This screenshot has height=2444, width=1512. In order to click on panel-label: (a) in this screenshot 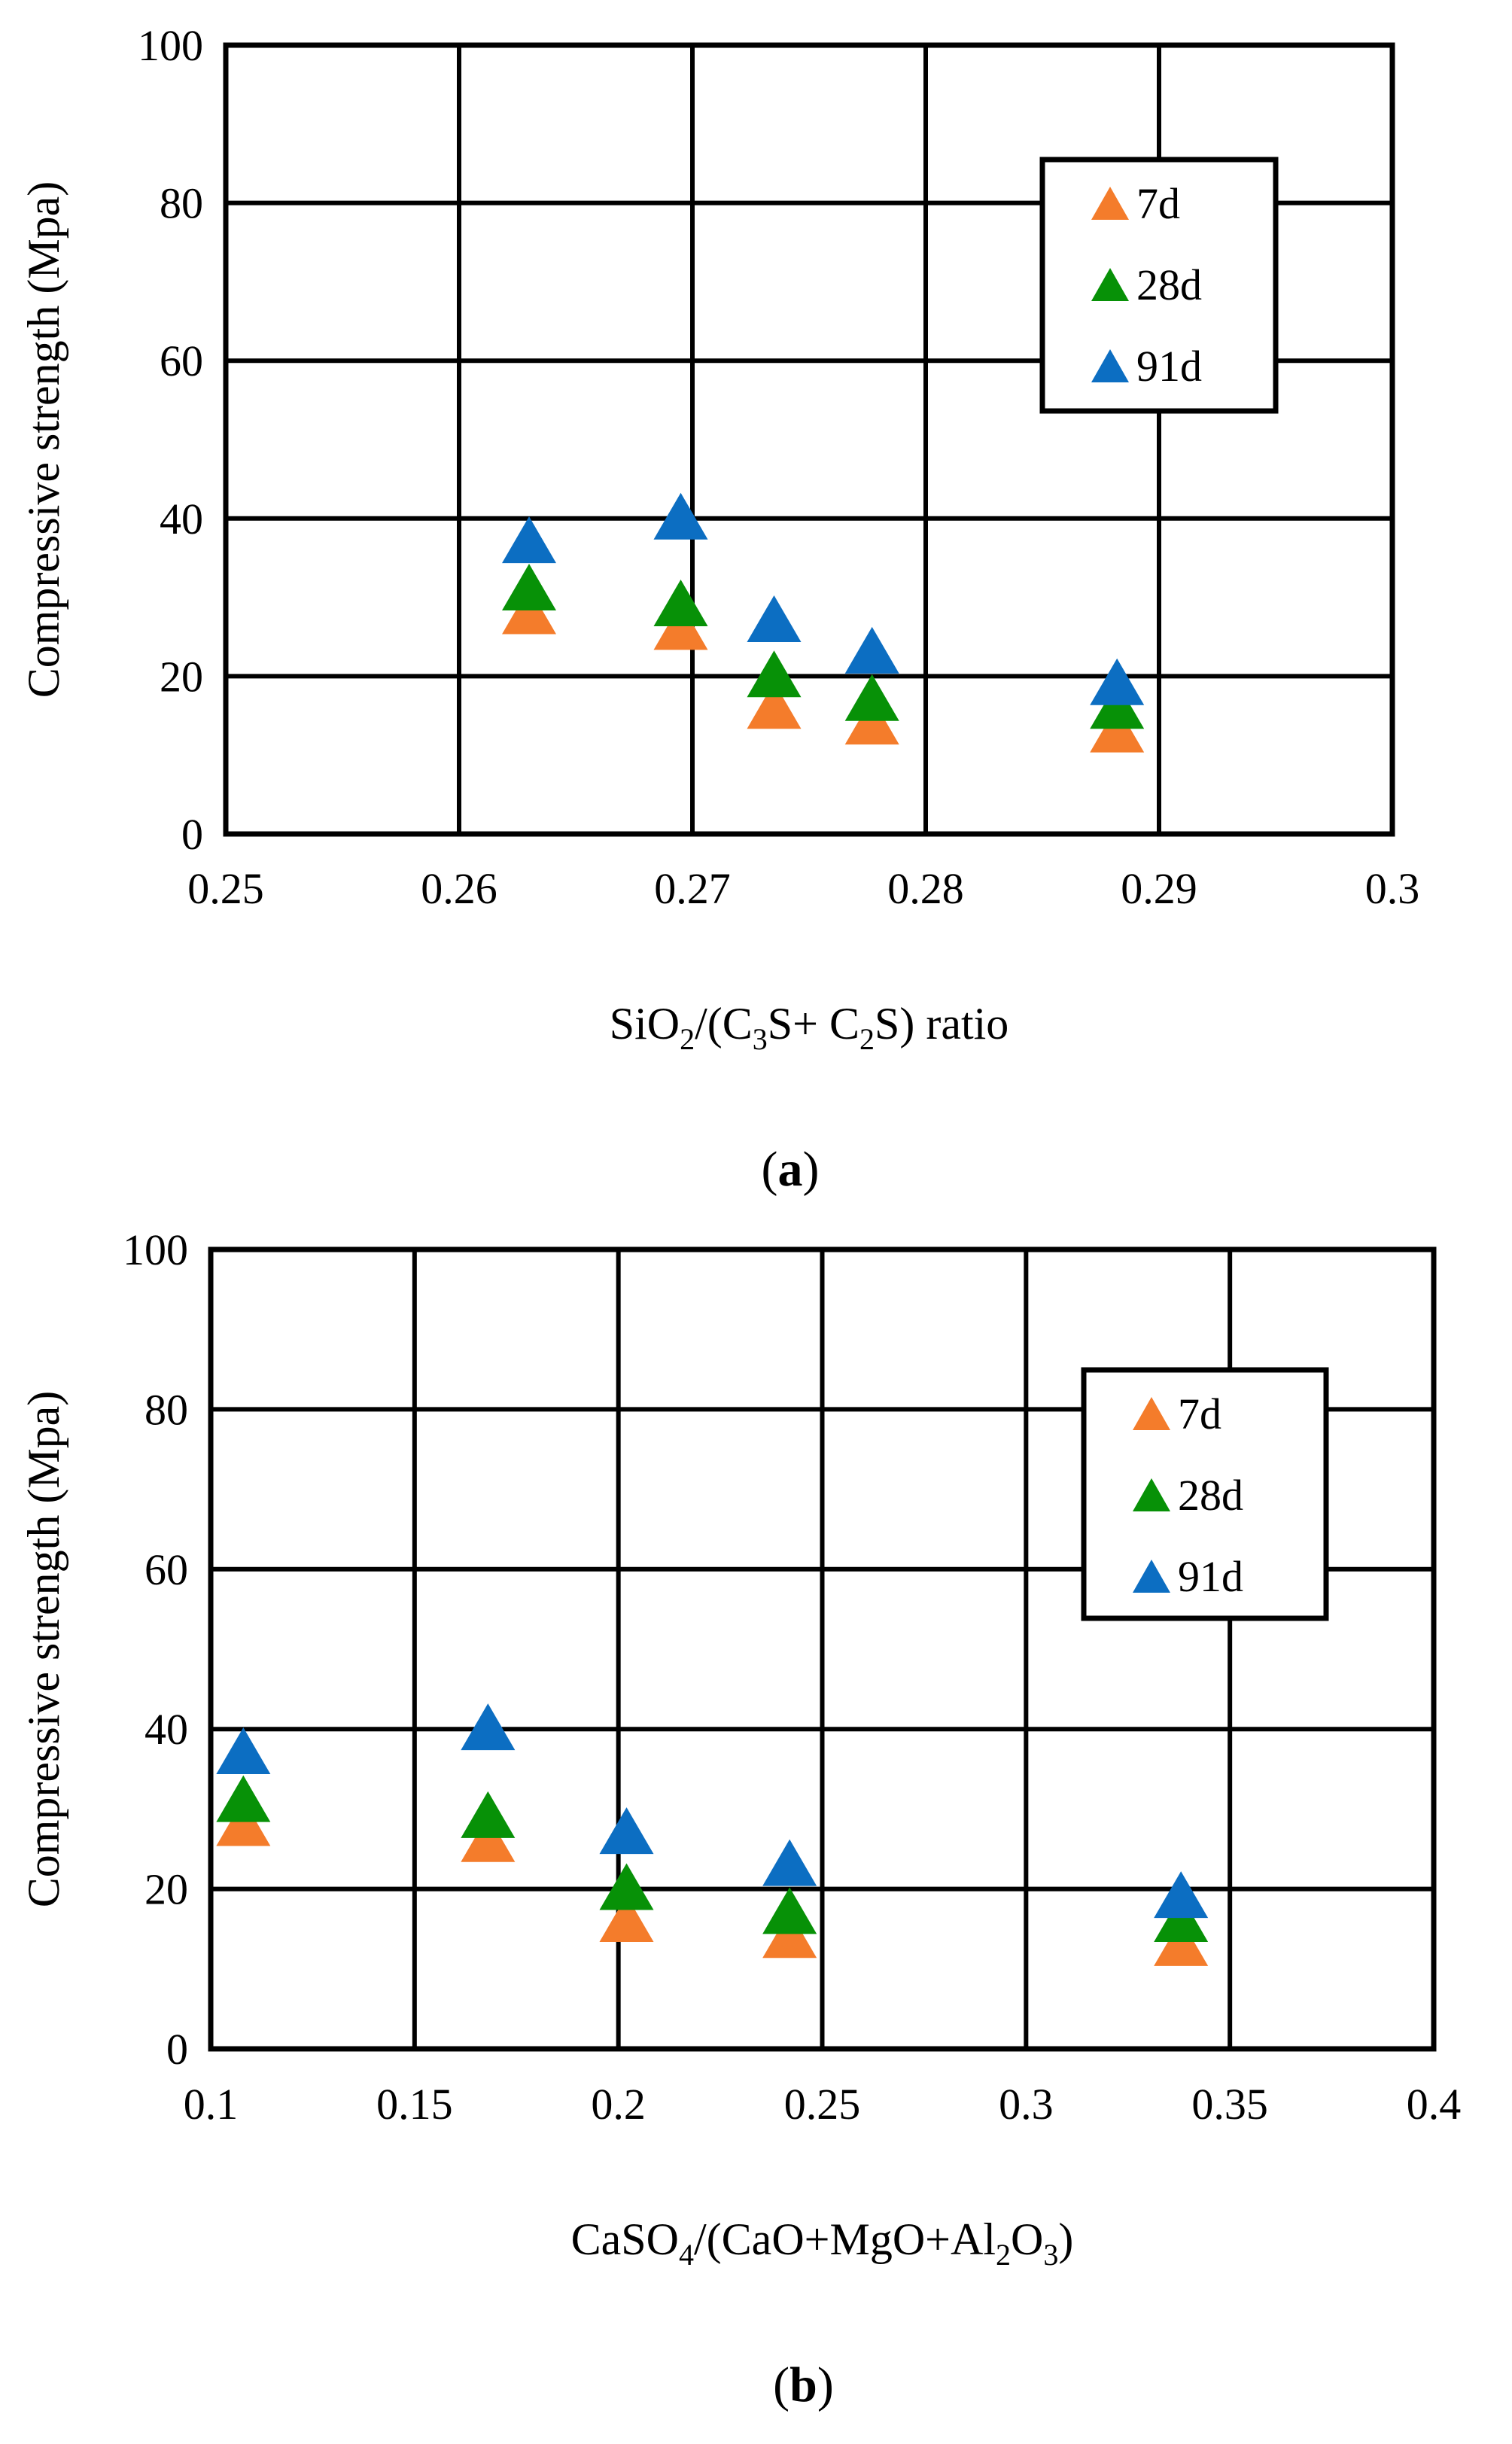, I will do `click(791, 1169)`.